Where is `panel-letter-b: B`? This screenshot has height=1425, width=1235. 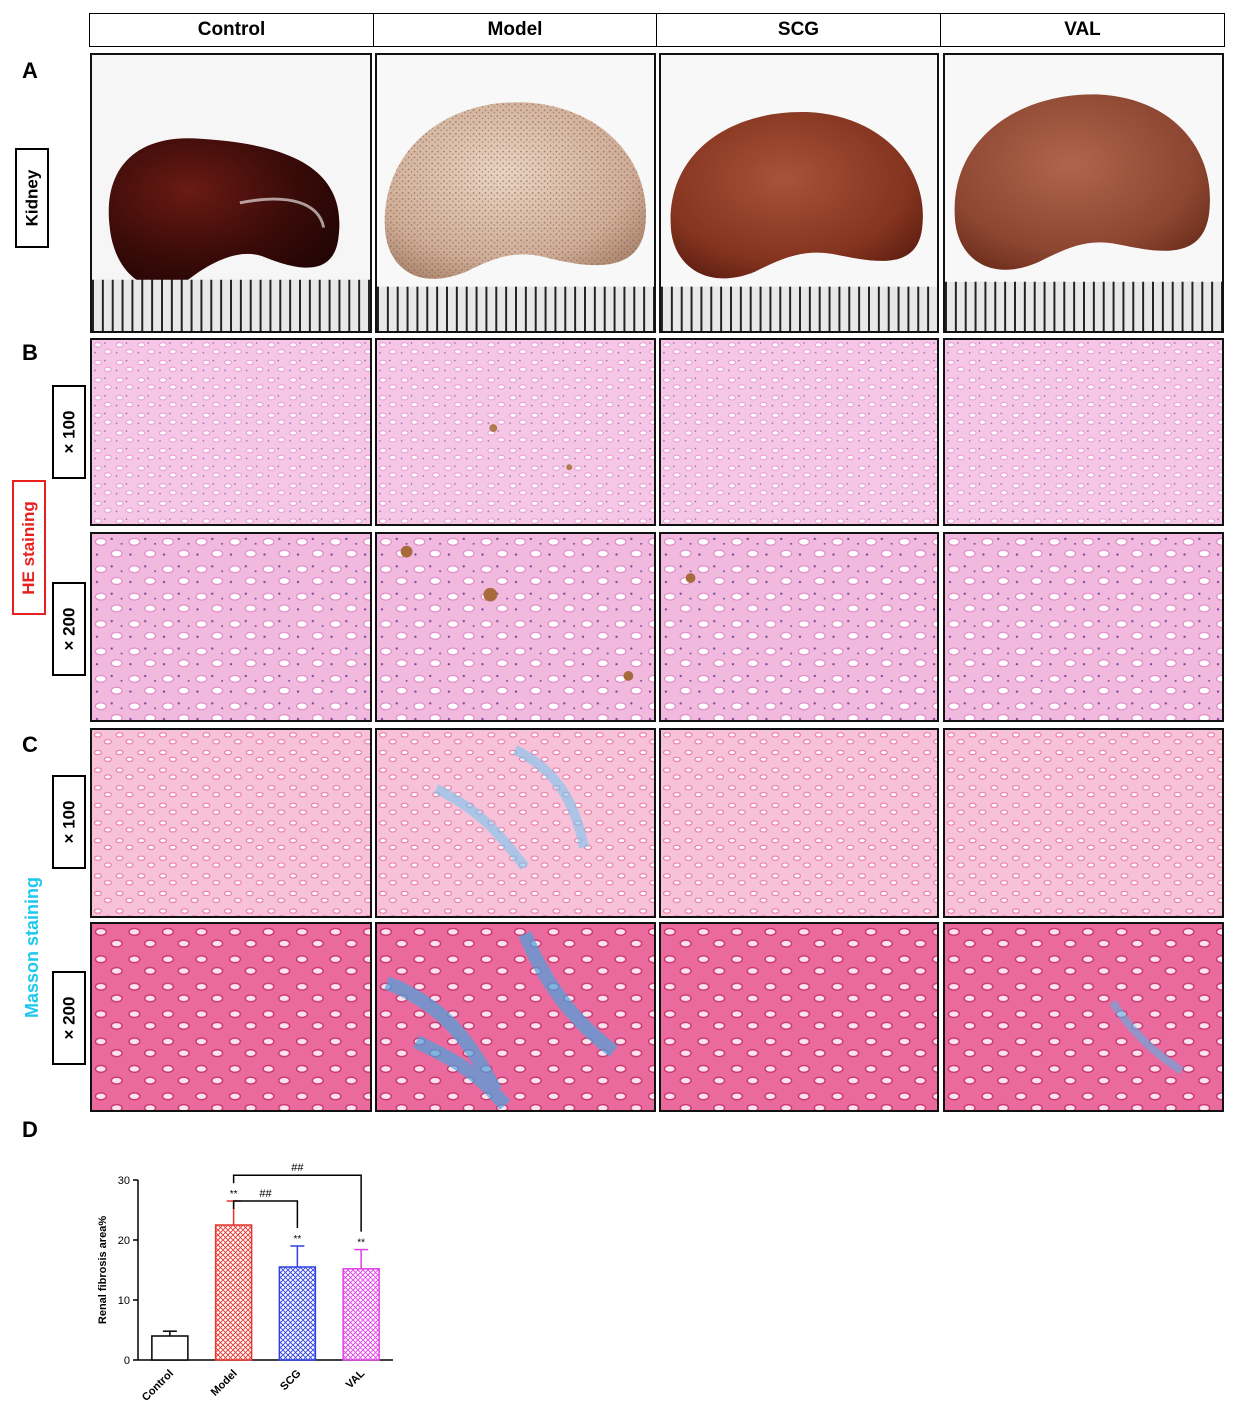
panel-letter-b: B is located at coordinates (30, 352).